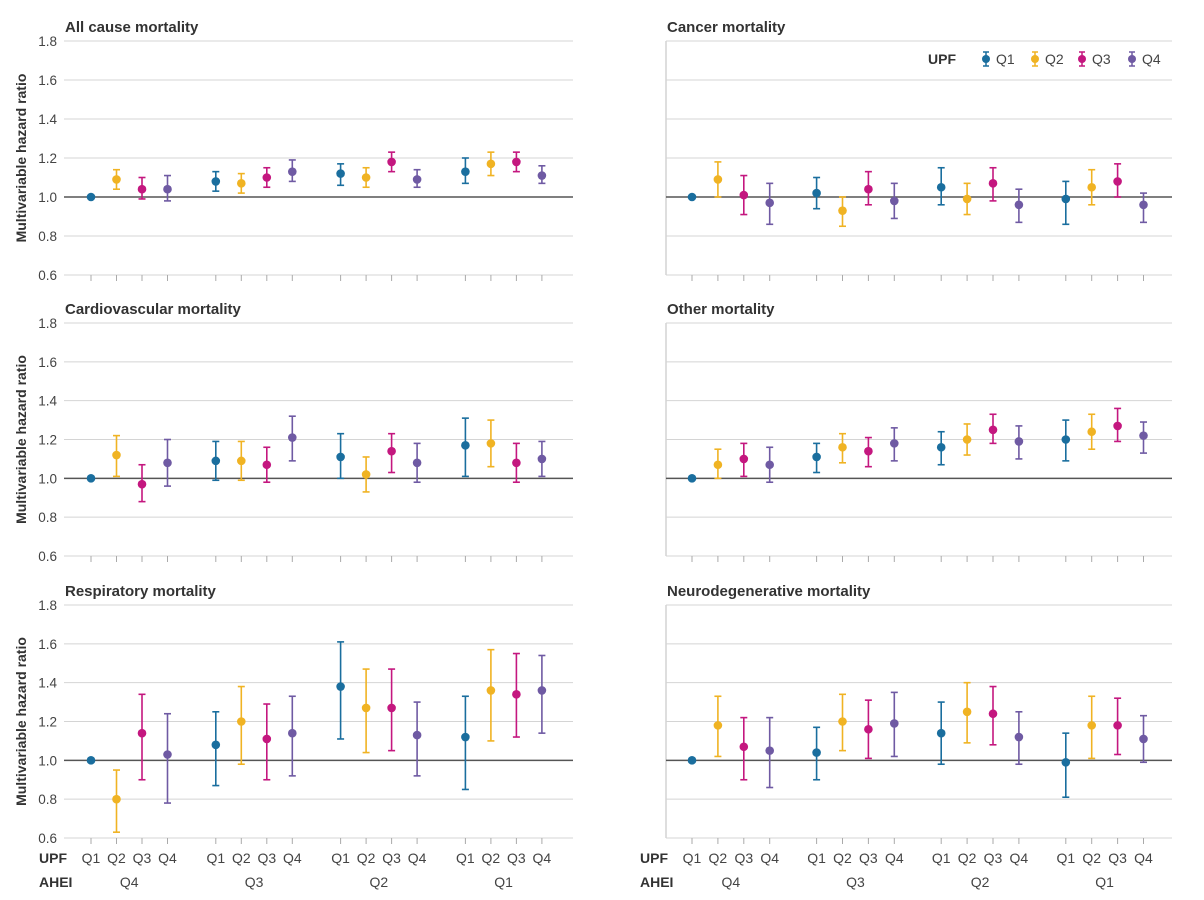  What do you see at coordinates (1094, 59) in the screenshot?
I see `legend-item-q3: Q3` at bounding box center [1094, 59].